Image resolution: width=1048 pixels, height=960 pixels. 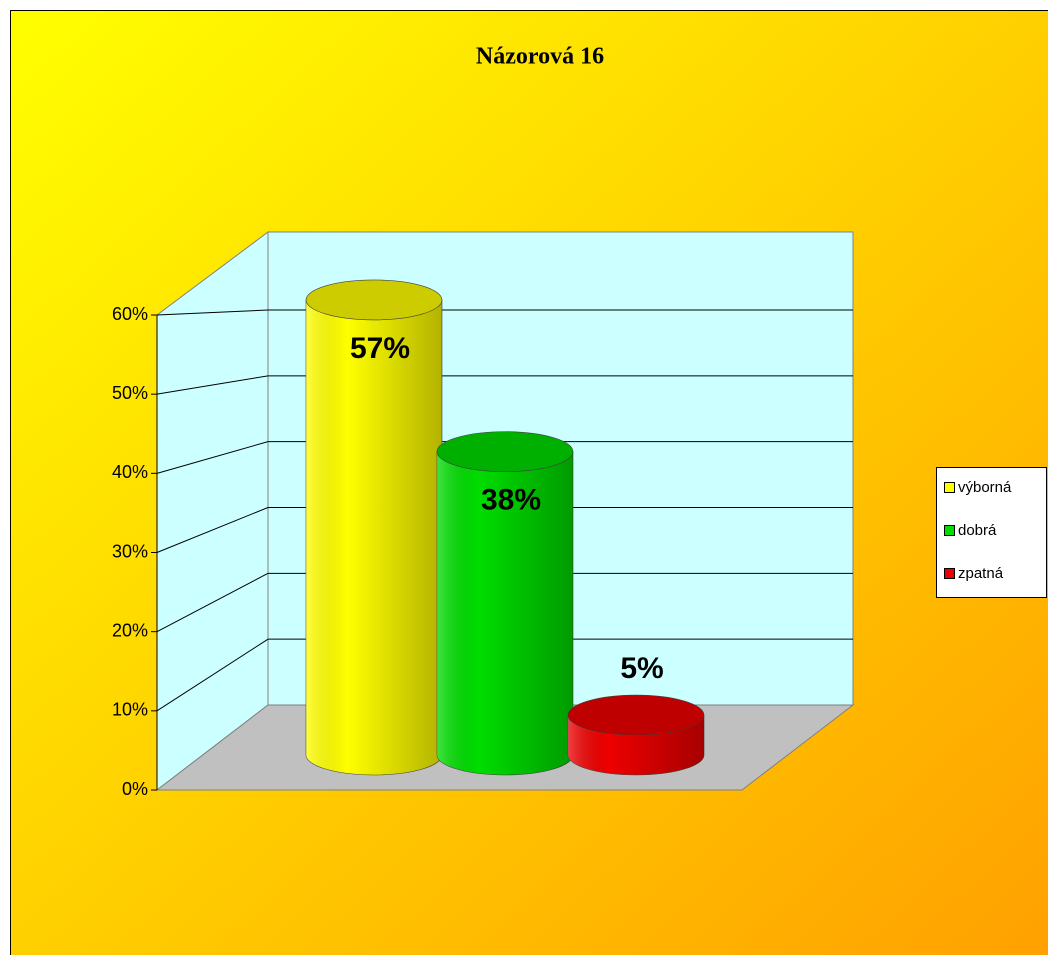 I want to click on cylinder-shade, so click(x=374, y=537).